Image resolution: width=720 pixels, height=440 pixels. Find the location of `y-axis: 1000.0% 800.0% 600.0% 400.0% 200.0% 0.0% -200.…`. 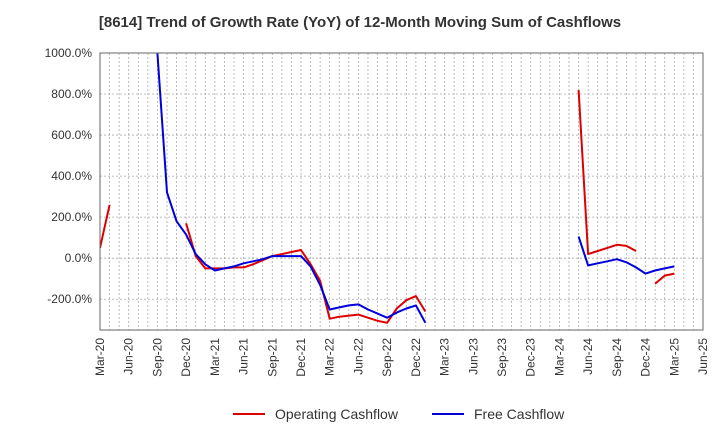

y-axis: 1000.0% 800.0% 600.0% 400.0% 200.0% 0.0% -200.… is located at coordinates (69, 176).